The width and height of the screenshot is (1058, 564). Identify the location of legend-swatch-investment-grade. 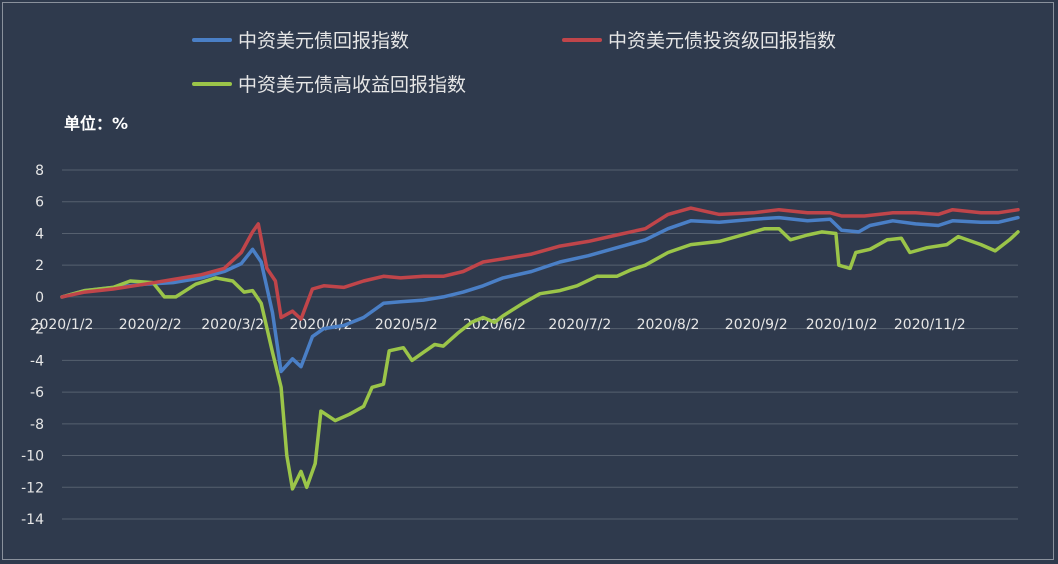
(582, 39).